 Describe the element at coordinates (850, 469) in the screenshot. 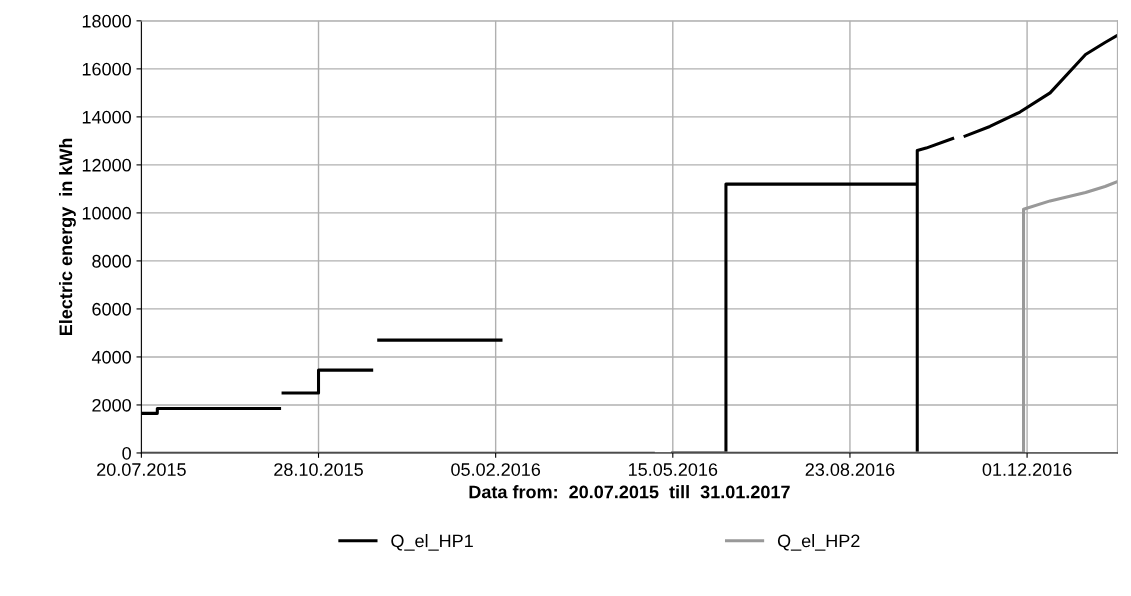

I see `x-tick-label: 23.08.2016` at that location.